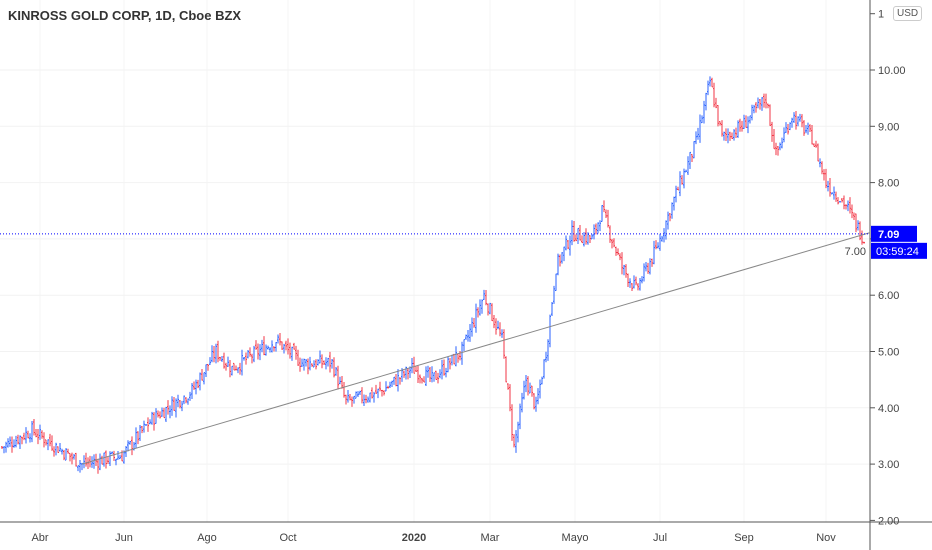 The width and height of the screenshot is (932, 550). I want to click on x-tick-label: Oct, so click(287, 538).